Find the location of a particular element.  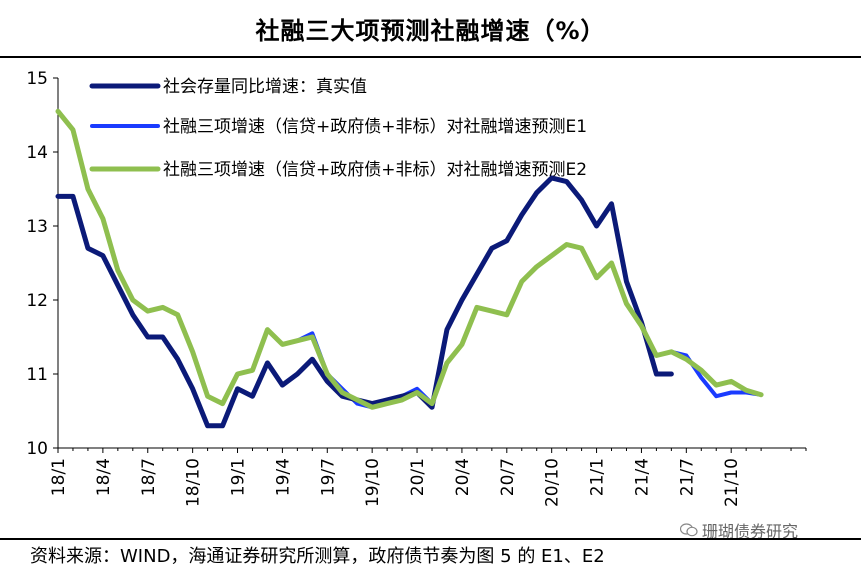

y-tick-label: 13 is located at coordinates (37, 227).